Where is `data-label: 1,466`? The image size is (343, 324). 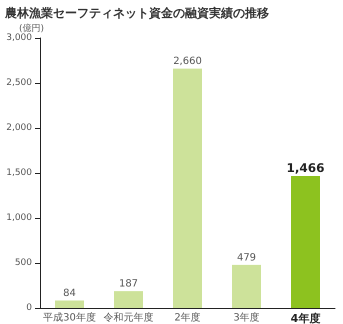 data-label: 1,466 is located at coordinates (305, 168).